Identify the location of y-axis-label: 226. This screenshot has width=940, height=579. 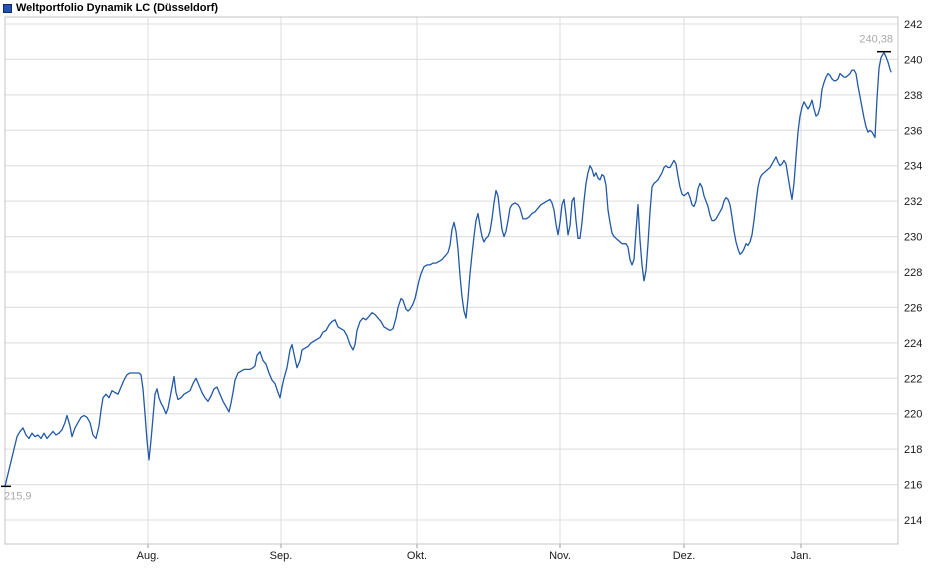
(913, 308).